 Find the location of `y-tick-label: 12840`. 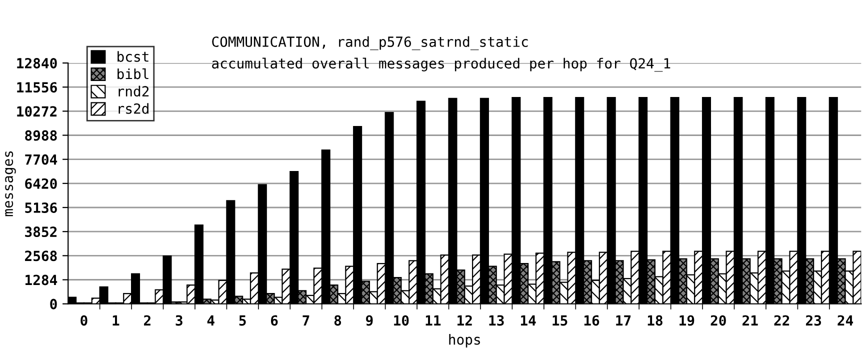

y-tick-label: 12840 is located at coordinates (37, 63).